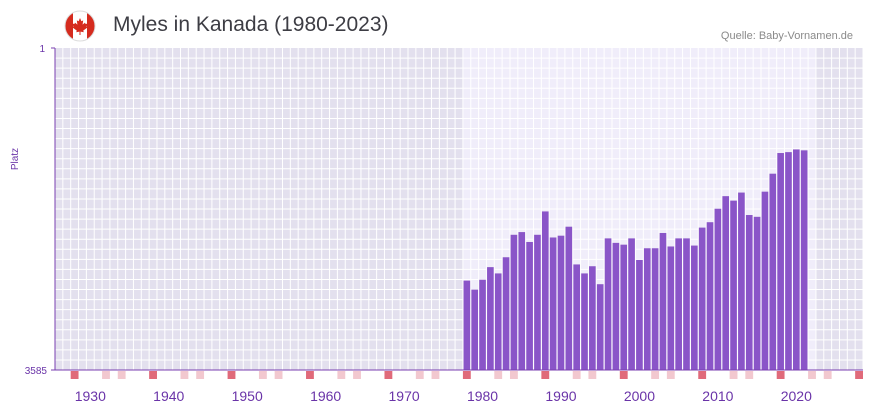  Describe the element at coordinates (498, 321) in the screenshot. I see `bar-1982` at that location.